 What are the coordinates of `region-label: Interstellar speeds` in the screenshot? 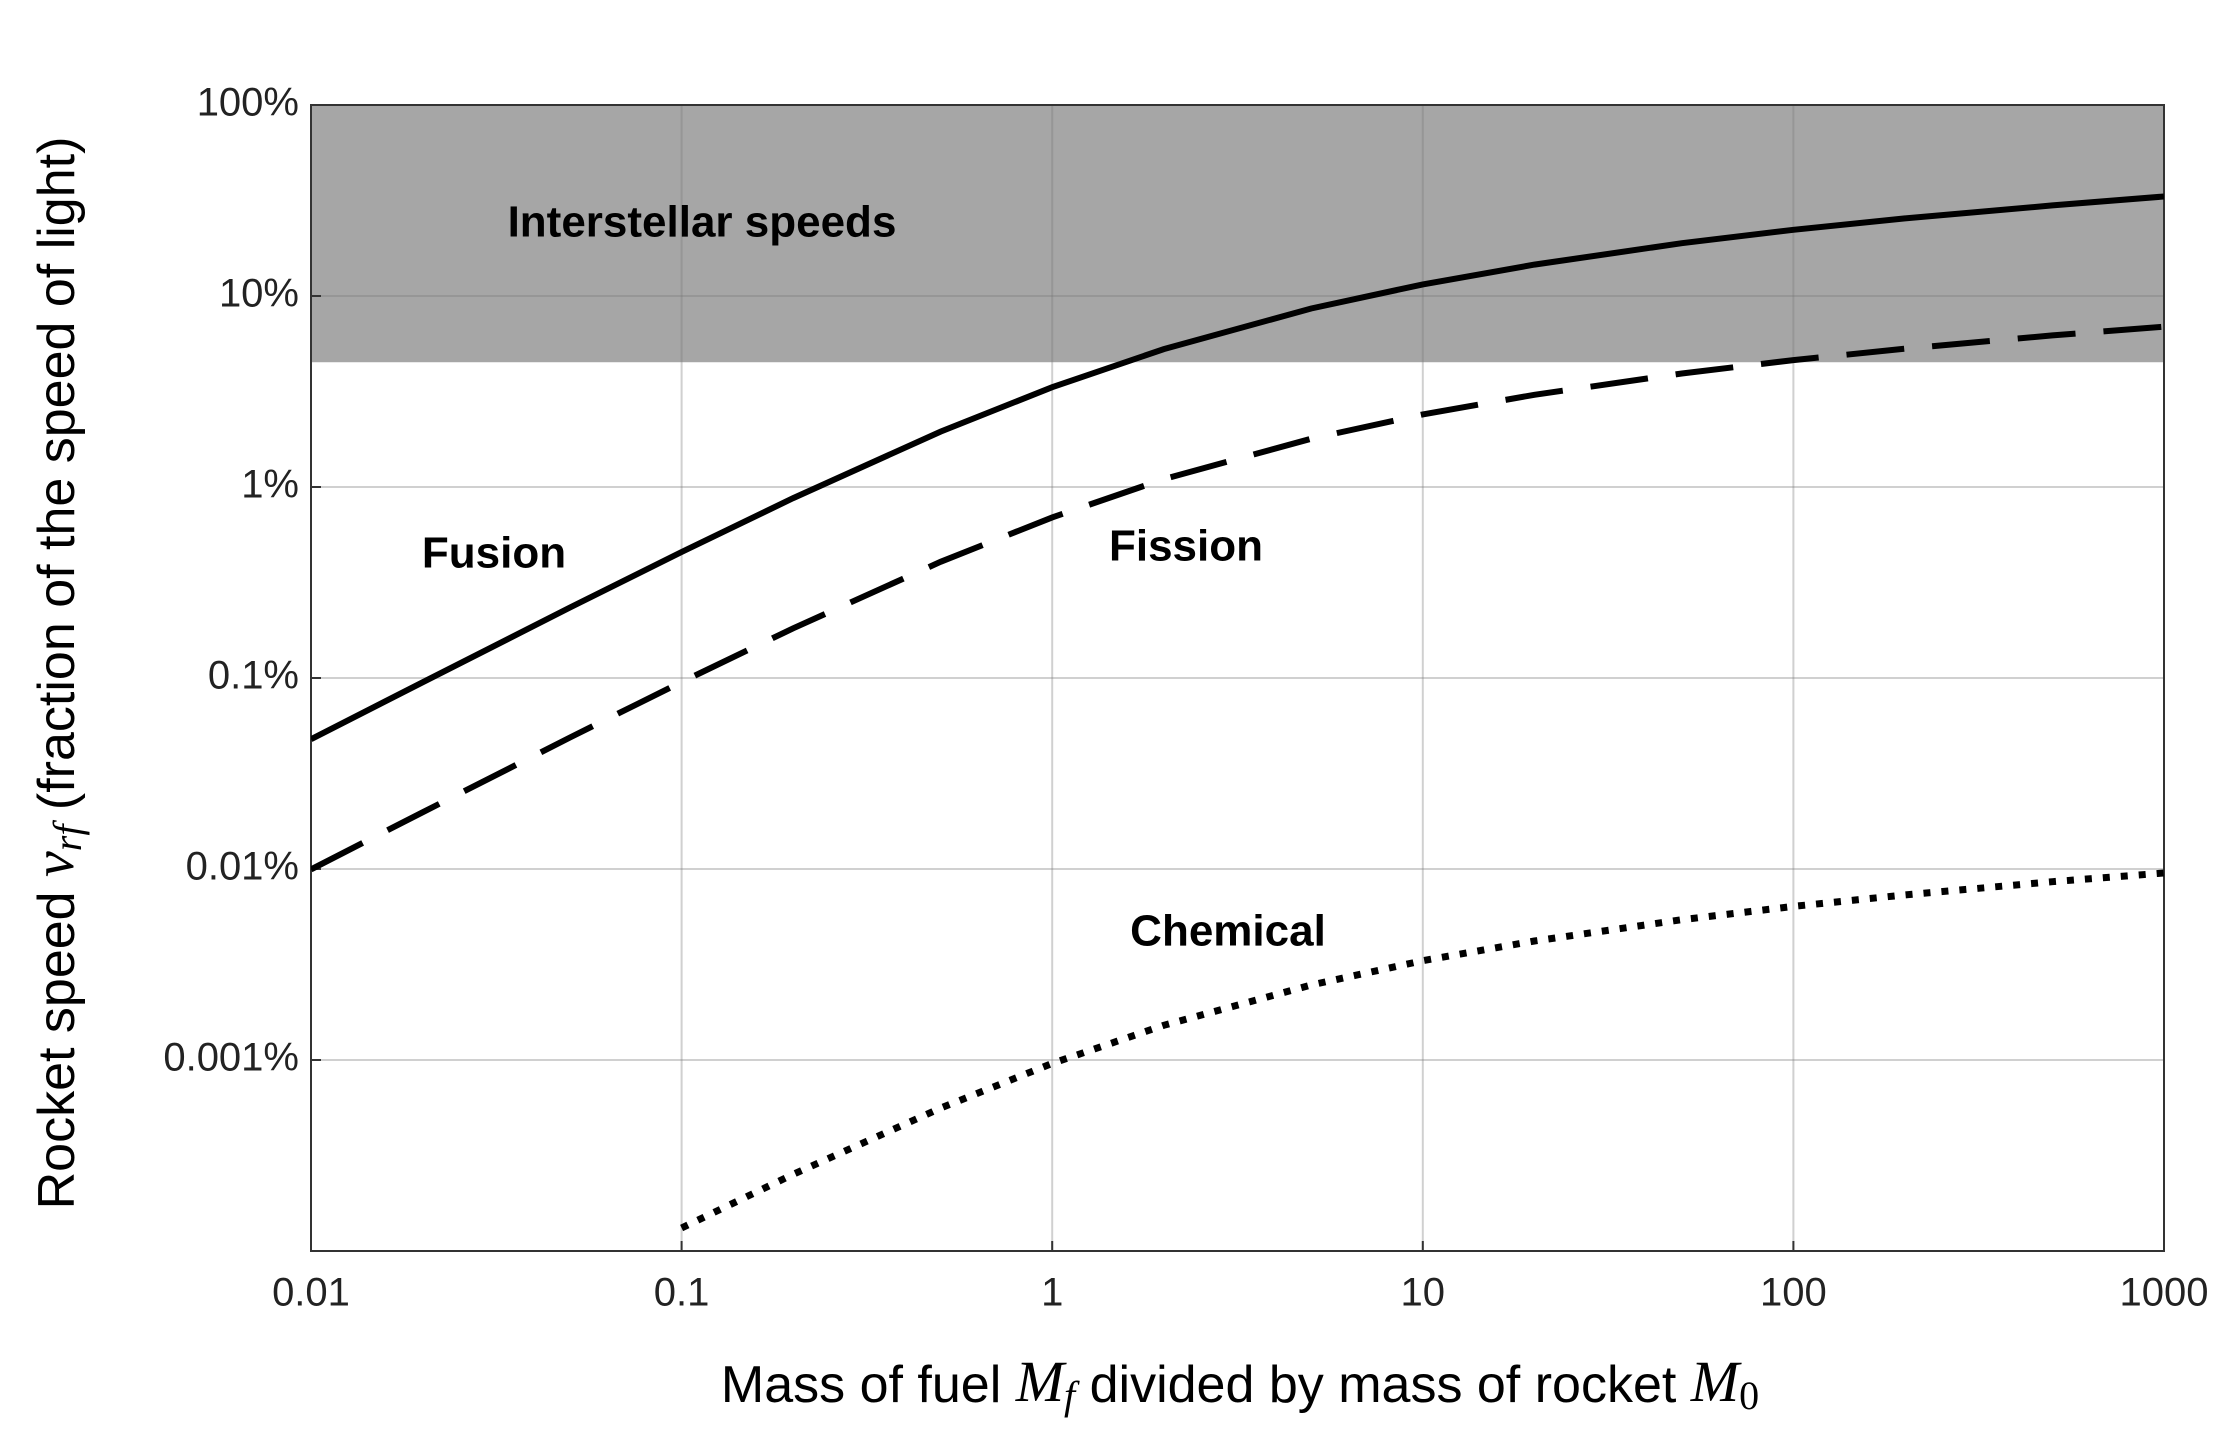 It's located at (702, 222).